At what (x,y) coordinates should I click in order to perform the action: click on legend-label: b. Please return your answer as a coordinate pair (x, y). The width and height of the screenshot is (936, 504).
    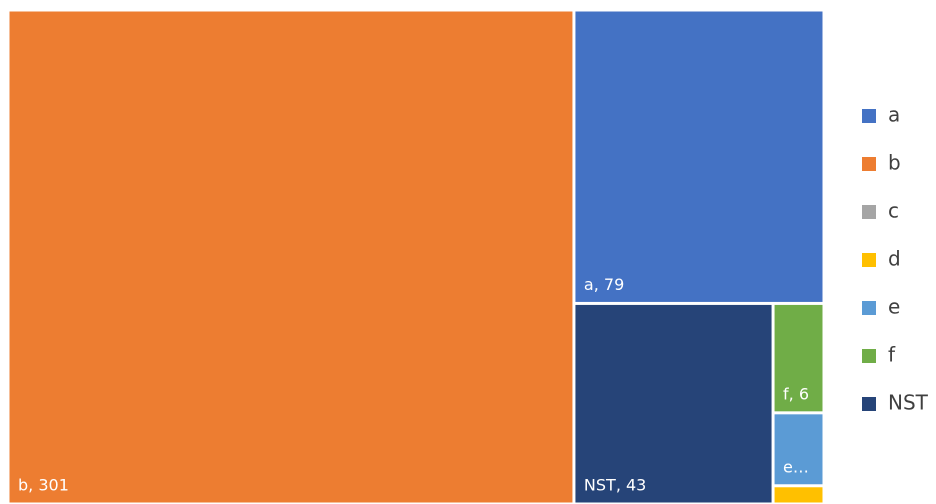
    Looking at the image, I should click on (894, 163).